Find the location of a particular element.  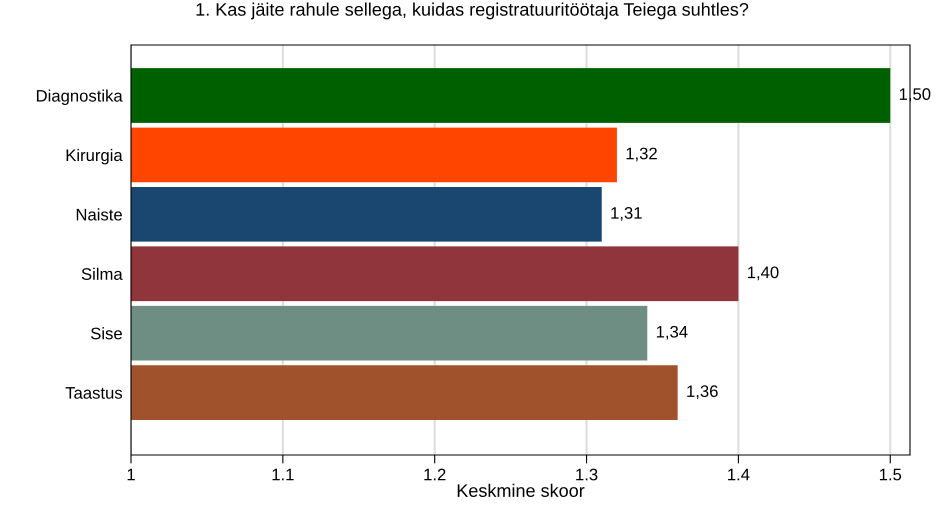

x-tick-label: 1.1 is located at coordinates (283, 474).